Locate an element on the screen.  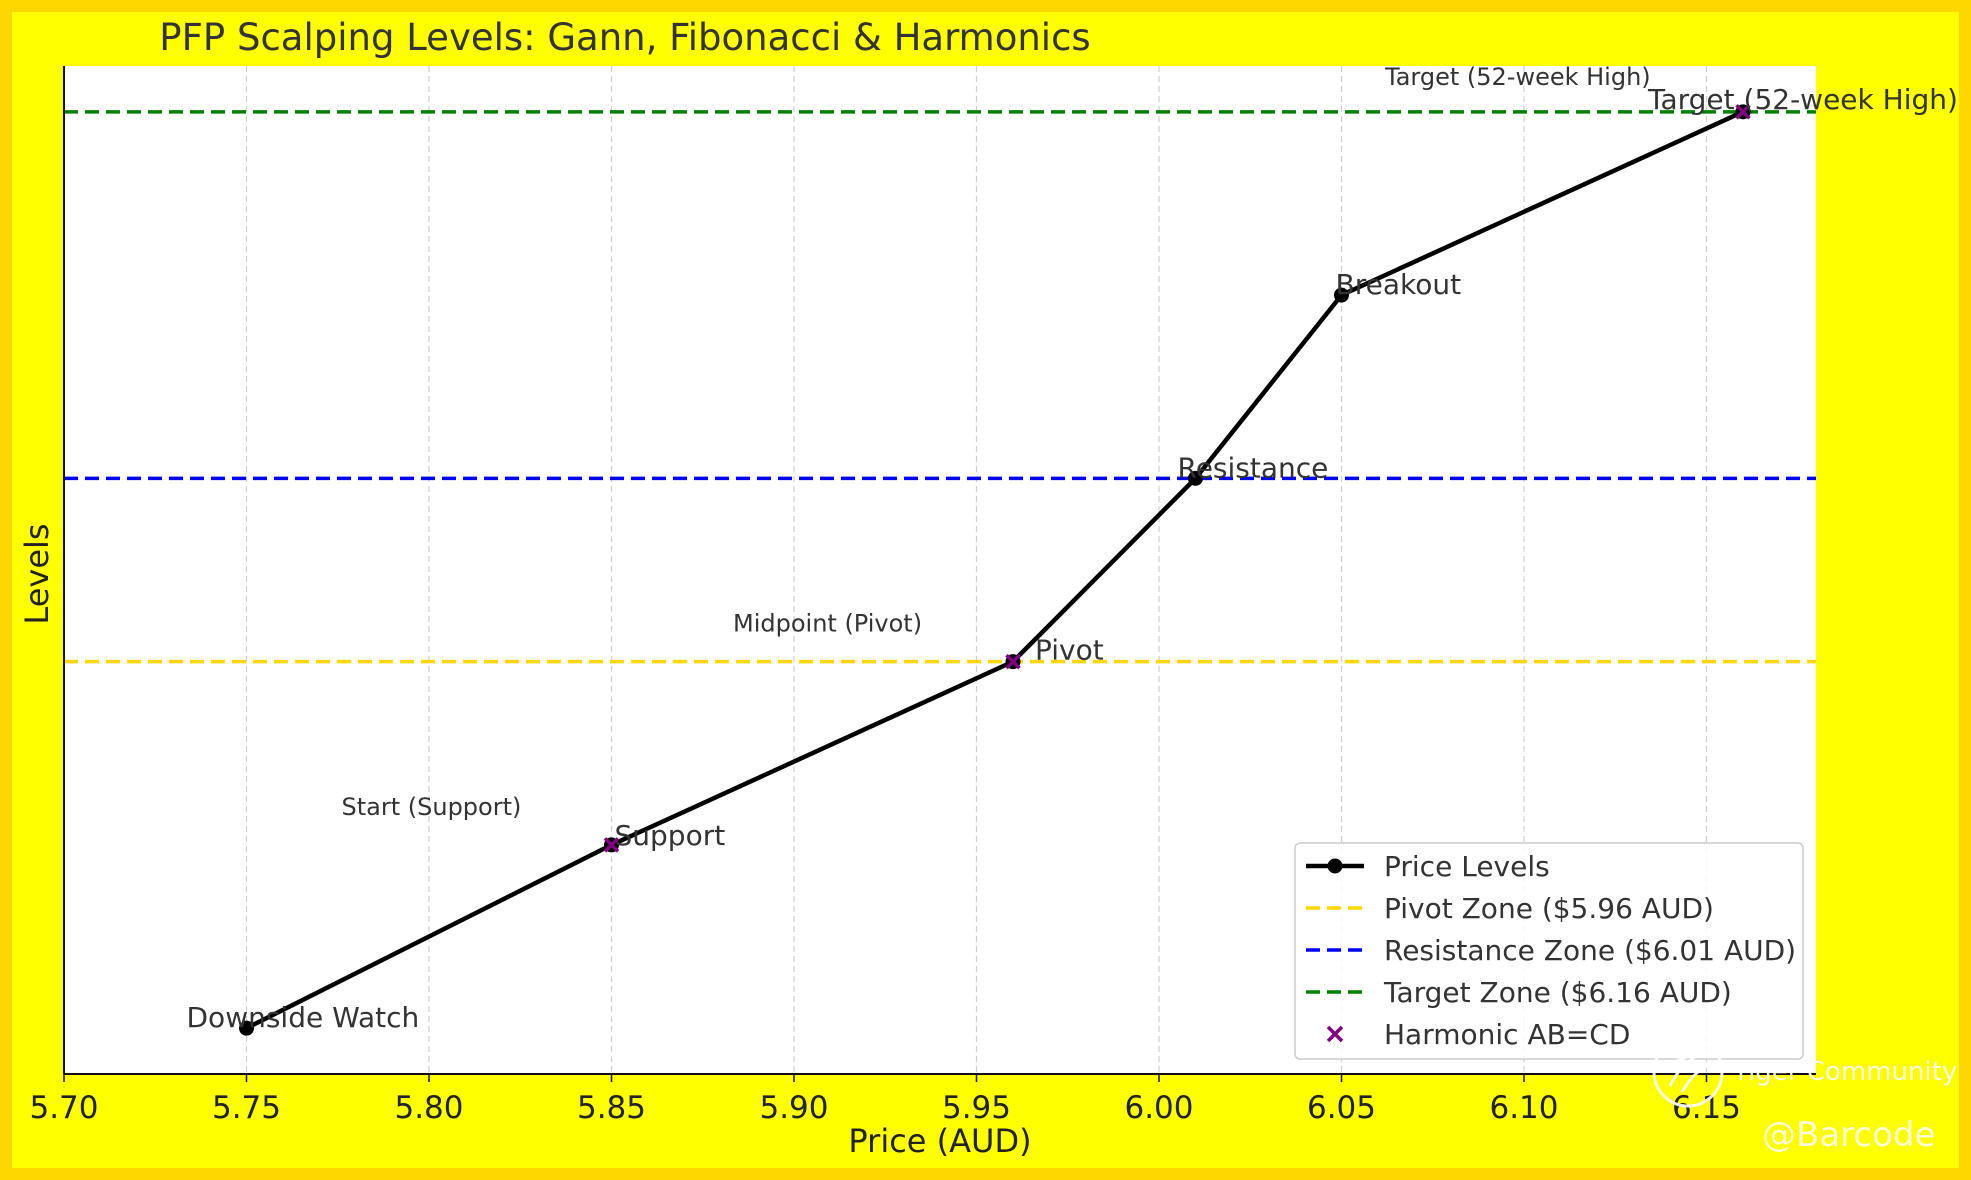
tiger-community-icon is located at coordinates (1688, 1072).